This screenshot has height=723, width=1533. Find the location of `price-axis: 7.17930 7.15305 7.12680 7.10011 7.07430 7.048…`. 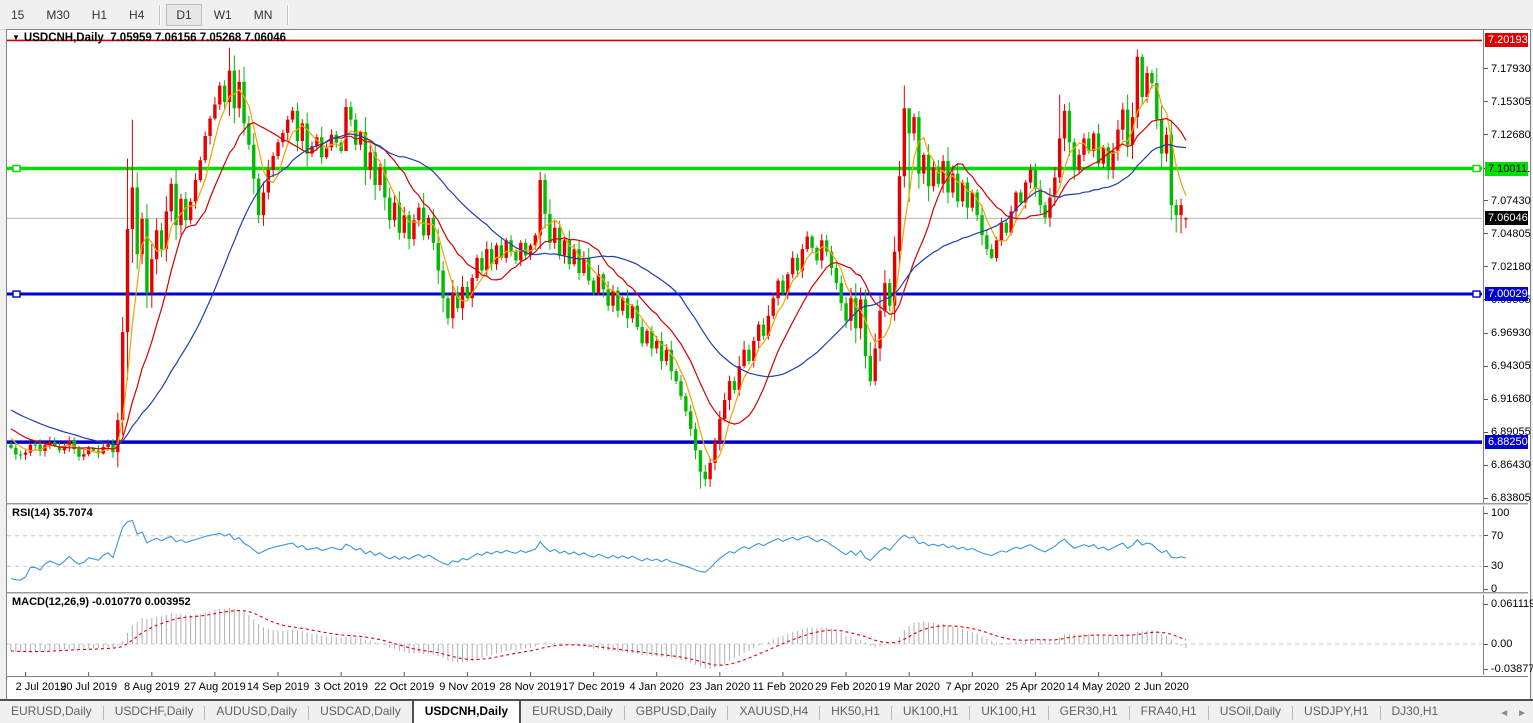

price-axis: 7.17930 7.15305 7.12680 7.10011 7.07430 7.048… is located at coordinates (1508, 352).